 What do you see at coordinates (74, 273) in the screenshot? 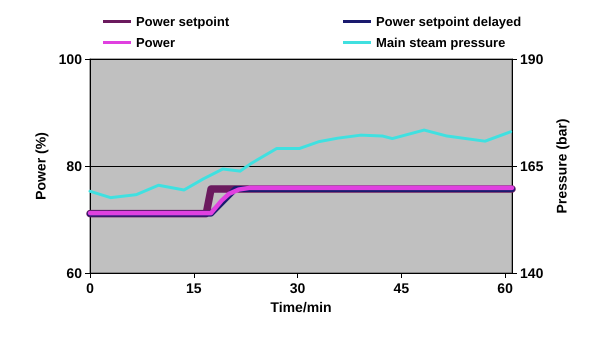
I see `y-tick-label: 60` at bounding box center [74, 273].